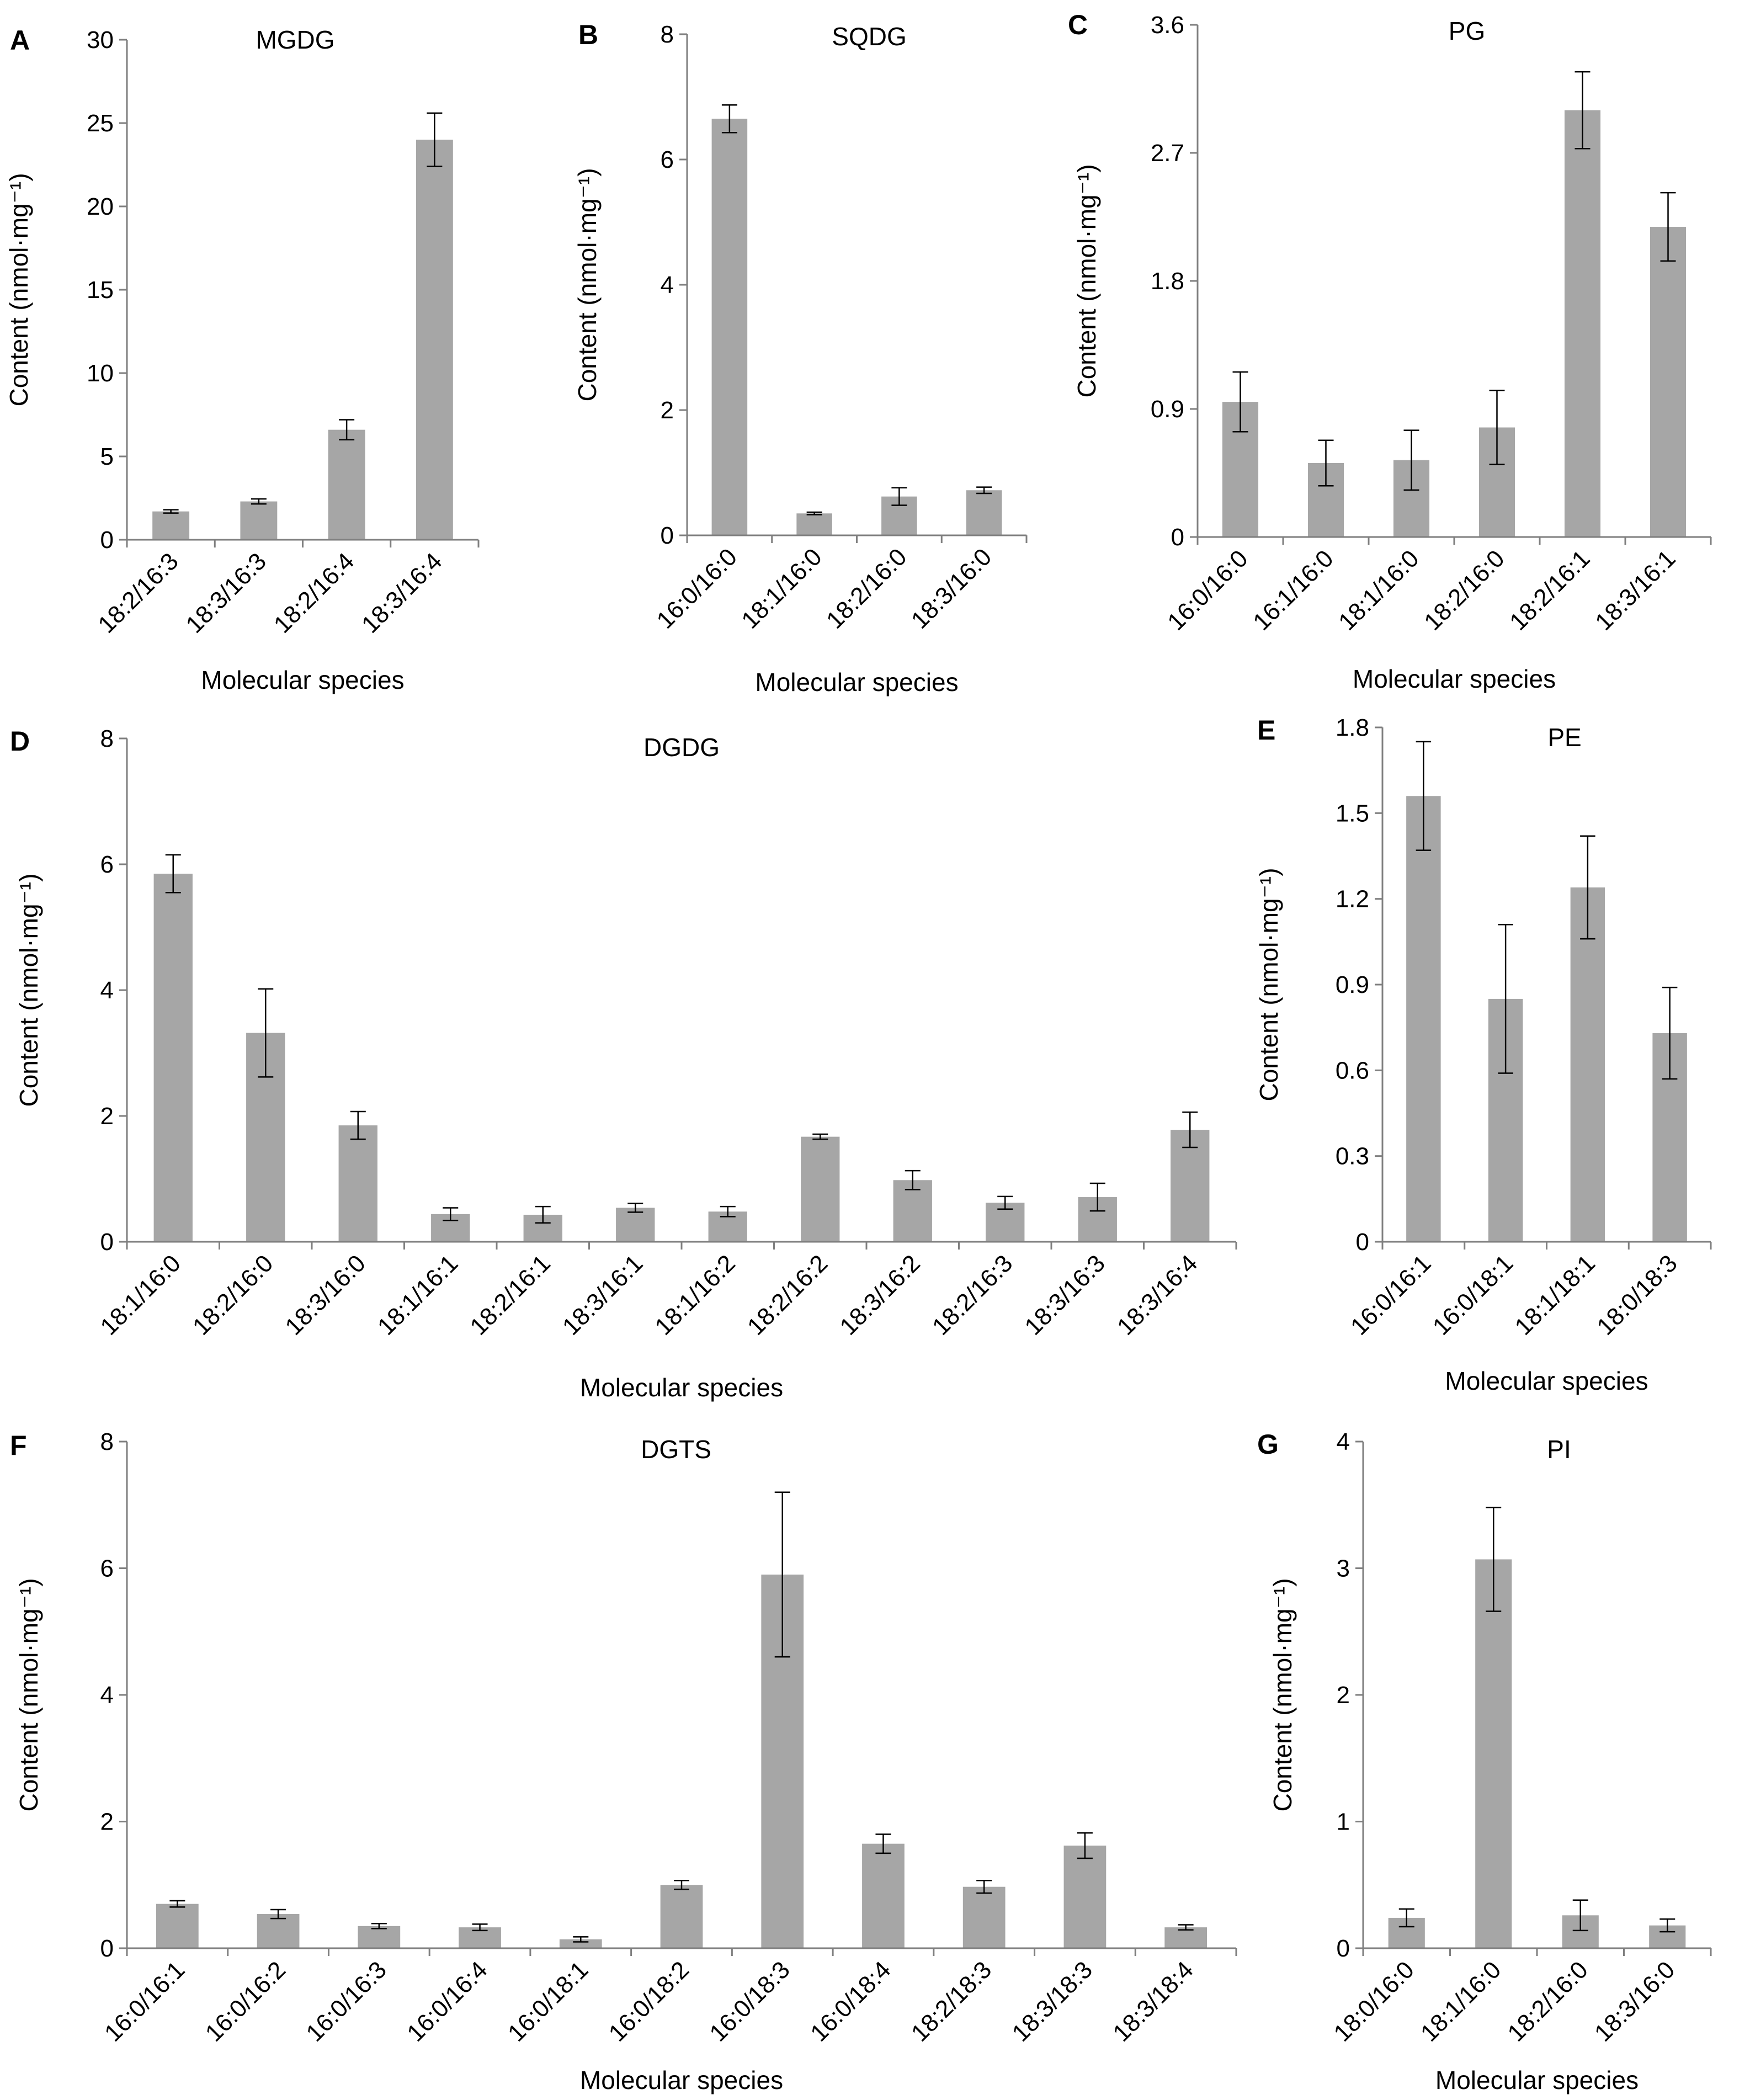  What do you see at coordinates (681, 748) in the screenshot?
I see `chart-title: DGDG` at bounding box center [681, 748].